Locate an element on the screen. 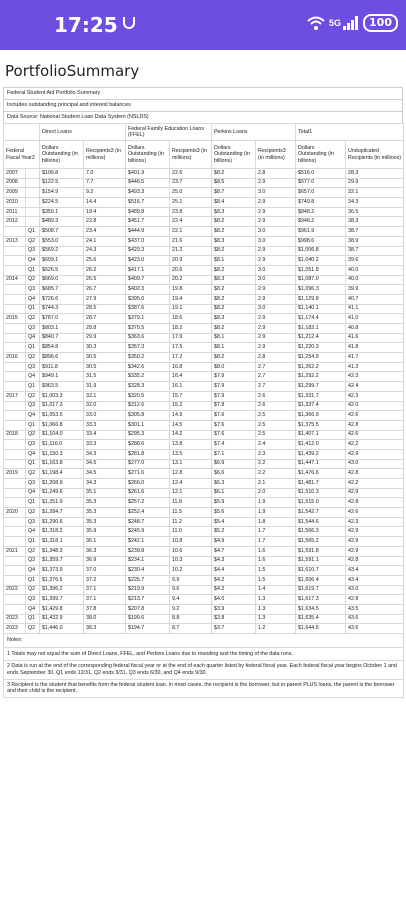  total-recipients-cell: 41.1 is located at coordinates (375, 309).